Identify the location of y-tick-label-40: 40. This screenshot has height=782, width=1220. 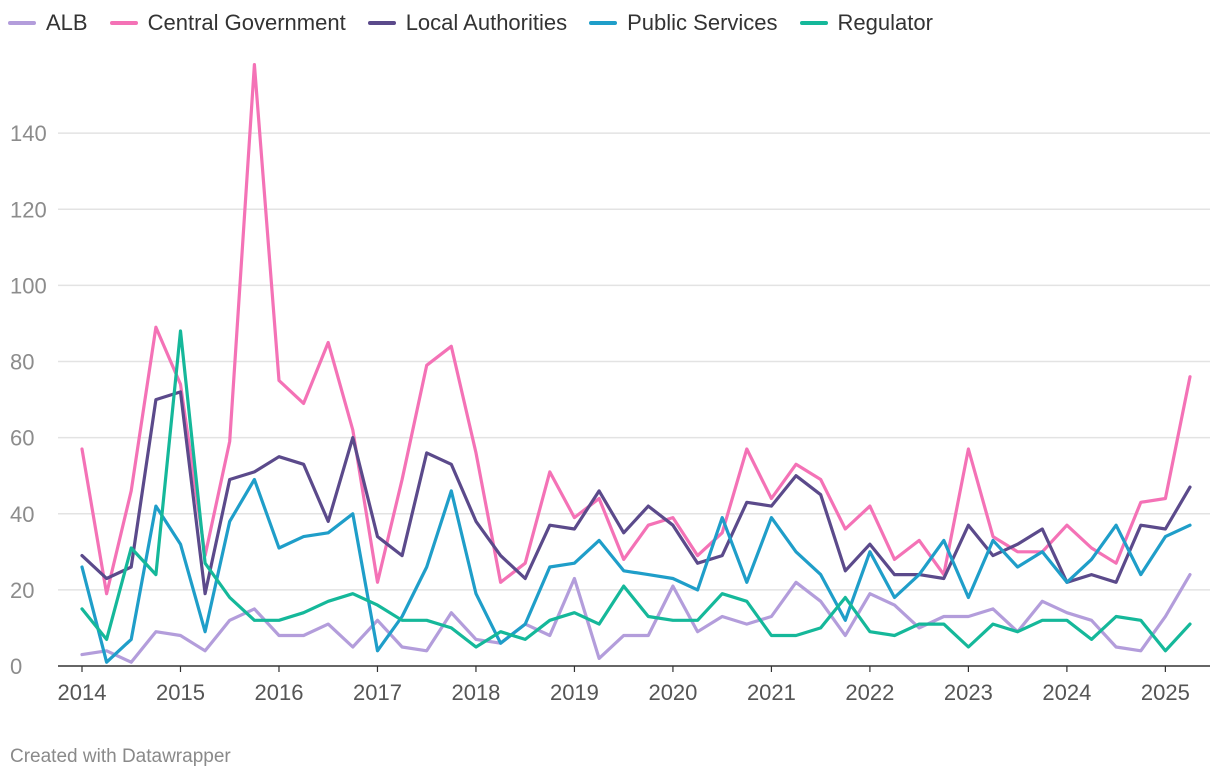
(22, 514).